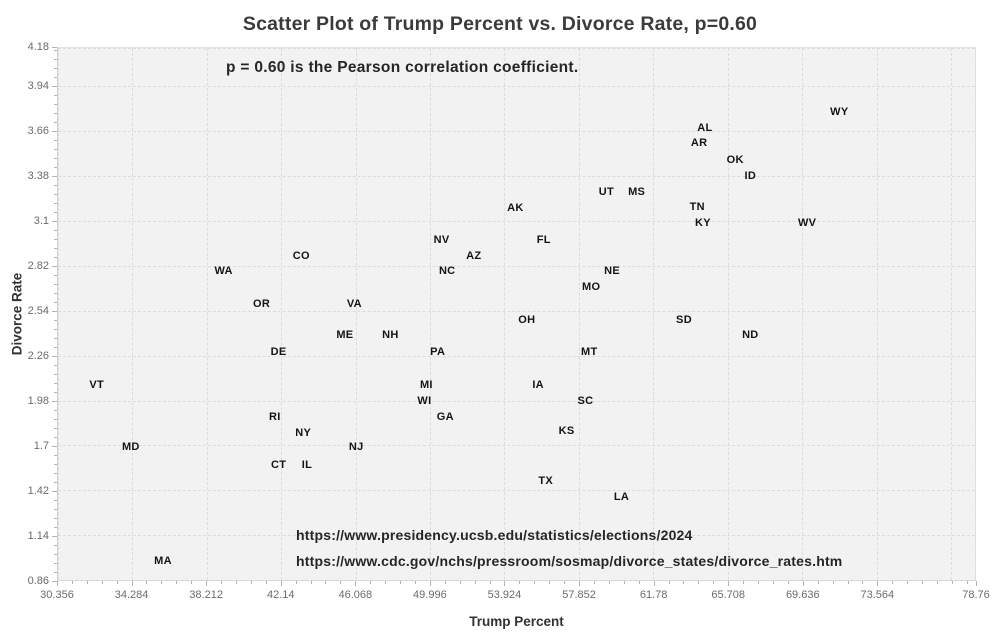 Image resolution: width=1000 pixels, height=643 pixels. What do you see at coordinates (390, 334) in the screenshot?
I see `state-point-NH: NH` at bounding box center [390, 334].